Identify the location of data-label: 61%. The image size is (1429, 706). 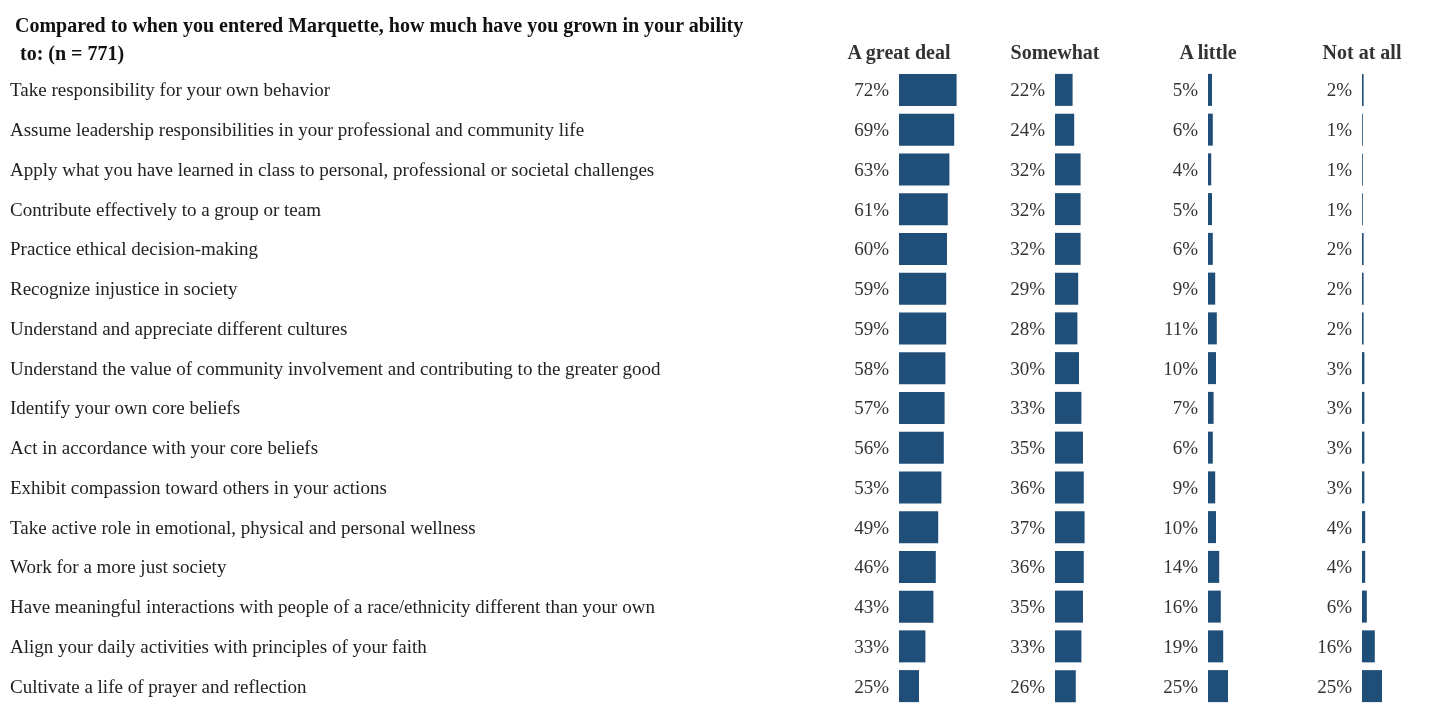
(872, 209).